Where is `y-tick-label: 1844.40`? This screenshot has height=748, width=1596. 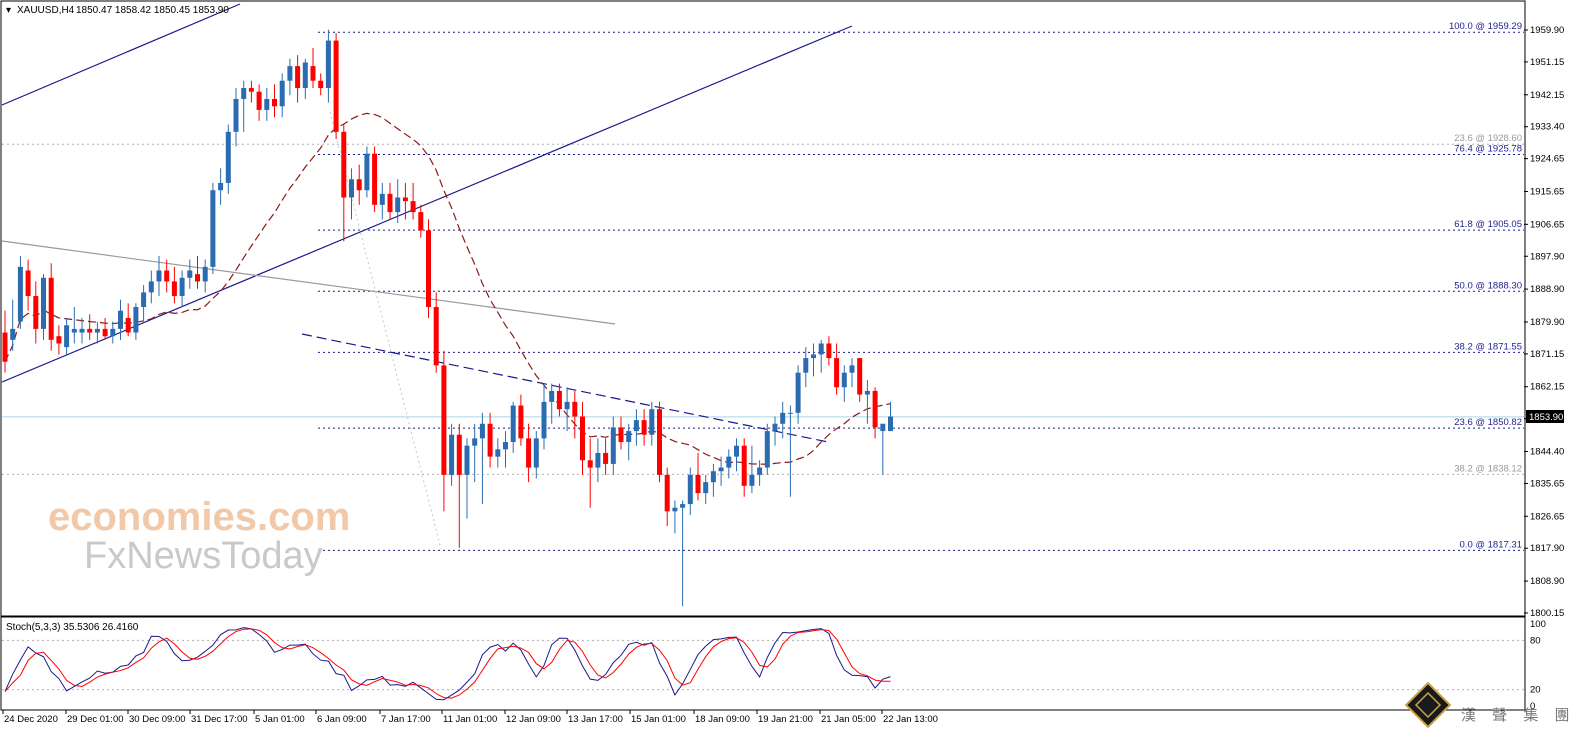
y-tick-label: 1844.40 is located at coordinates (1547, 452).